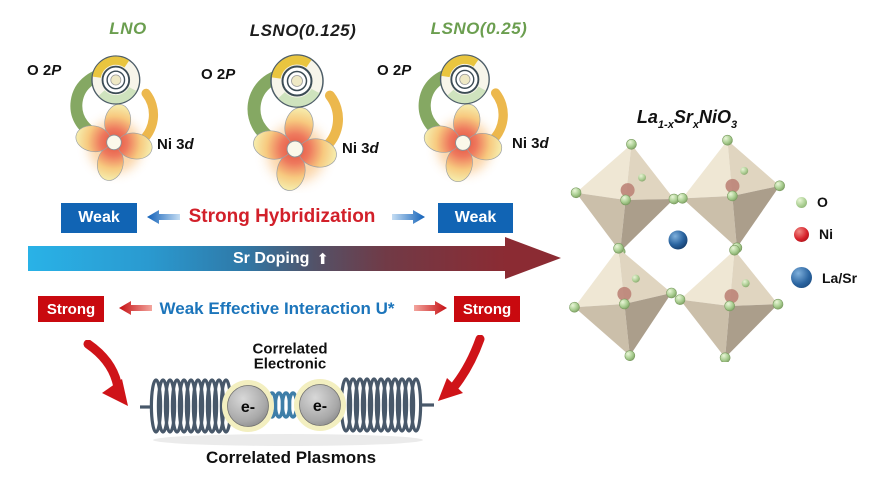  I want to click on panel-title-lno: LNO, so click(128, 28).